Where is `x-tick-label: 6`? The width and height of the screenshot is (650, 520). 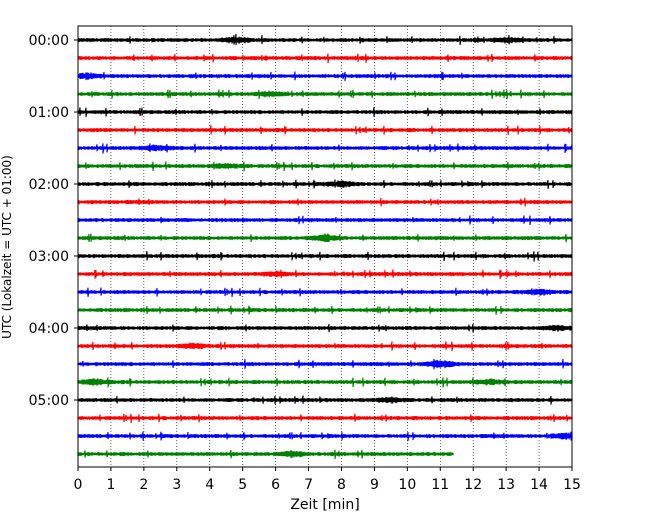
x-tick-label: 6 is located at coordinates (275, 485).